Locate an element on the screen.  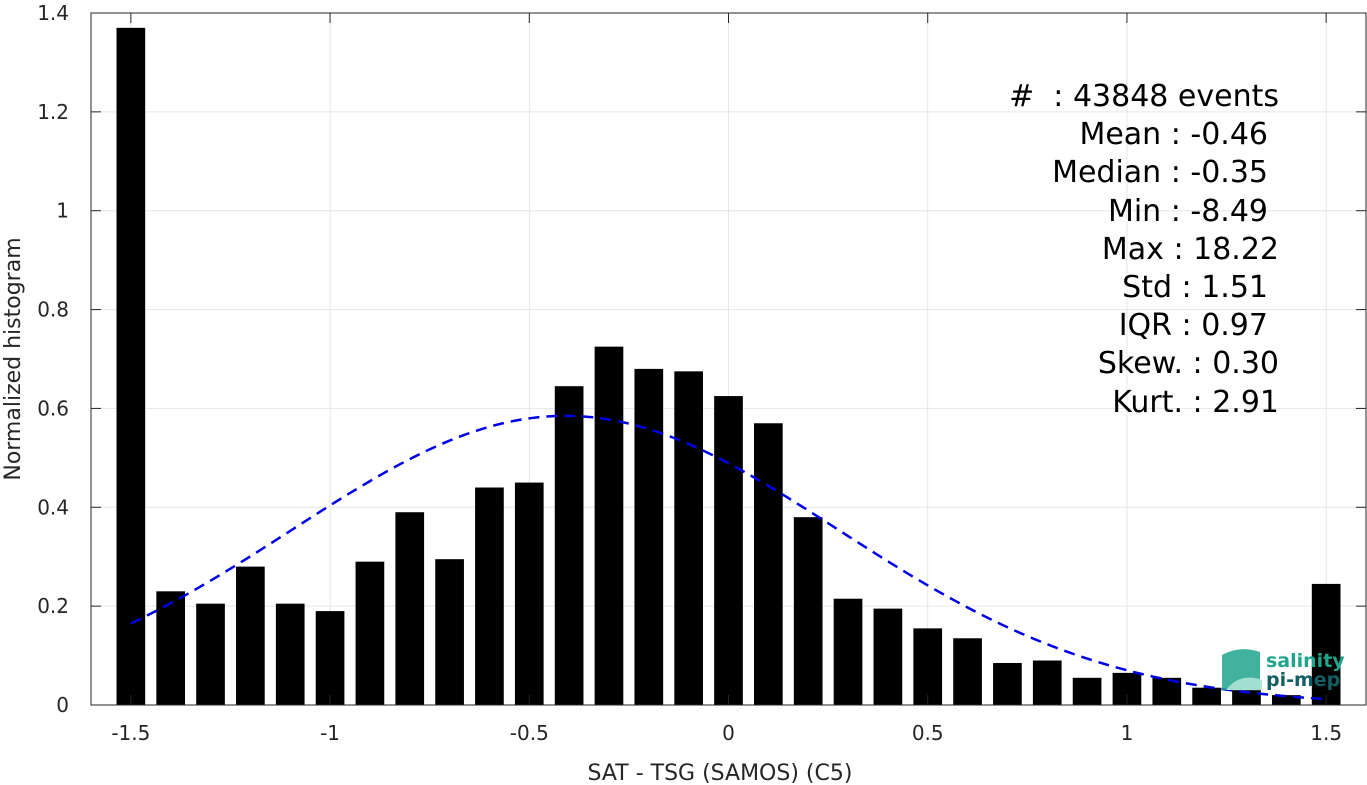
y-tick-label: 1.2 is located at coordinates (53, 112).